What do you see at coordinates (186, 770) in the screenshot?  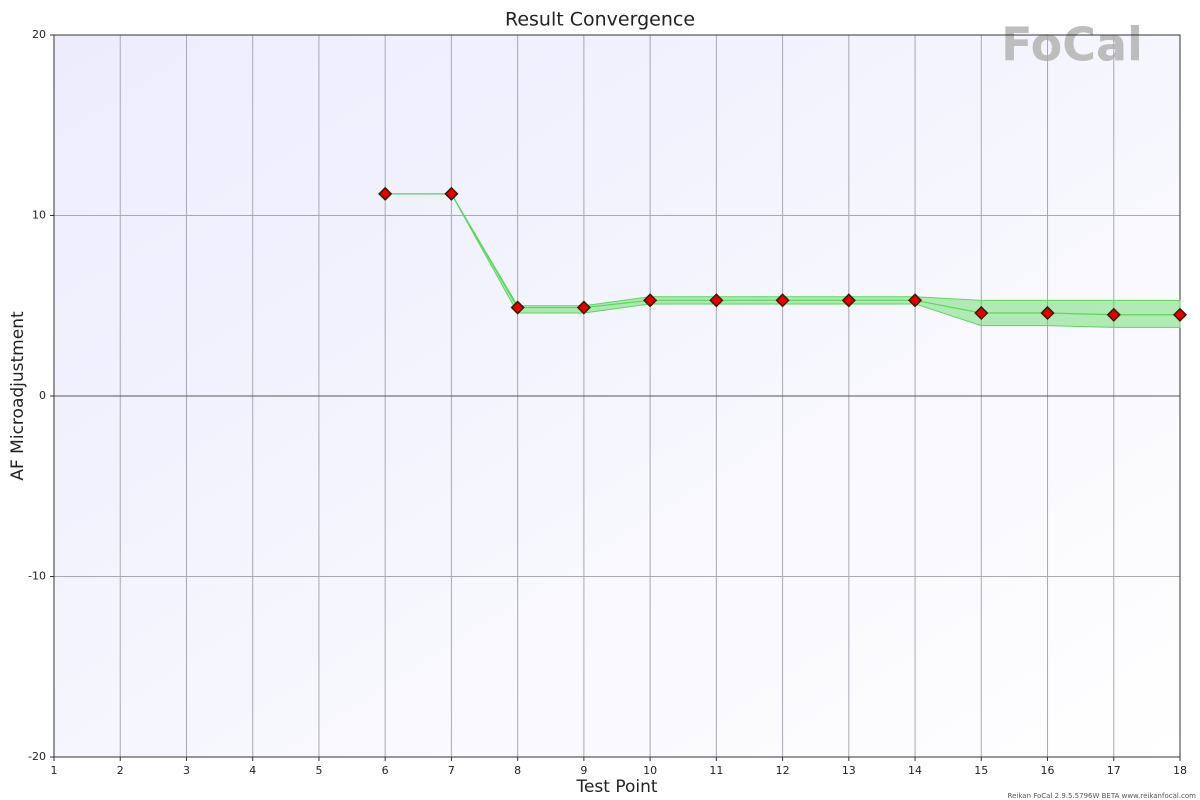 I see `x-tick-label: 3` at bounding box center [186, 770].